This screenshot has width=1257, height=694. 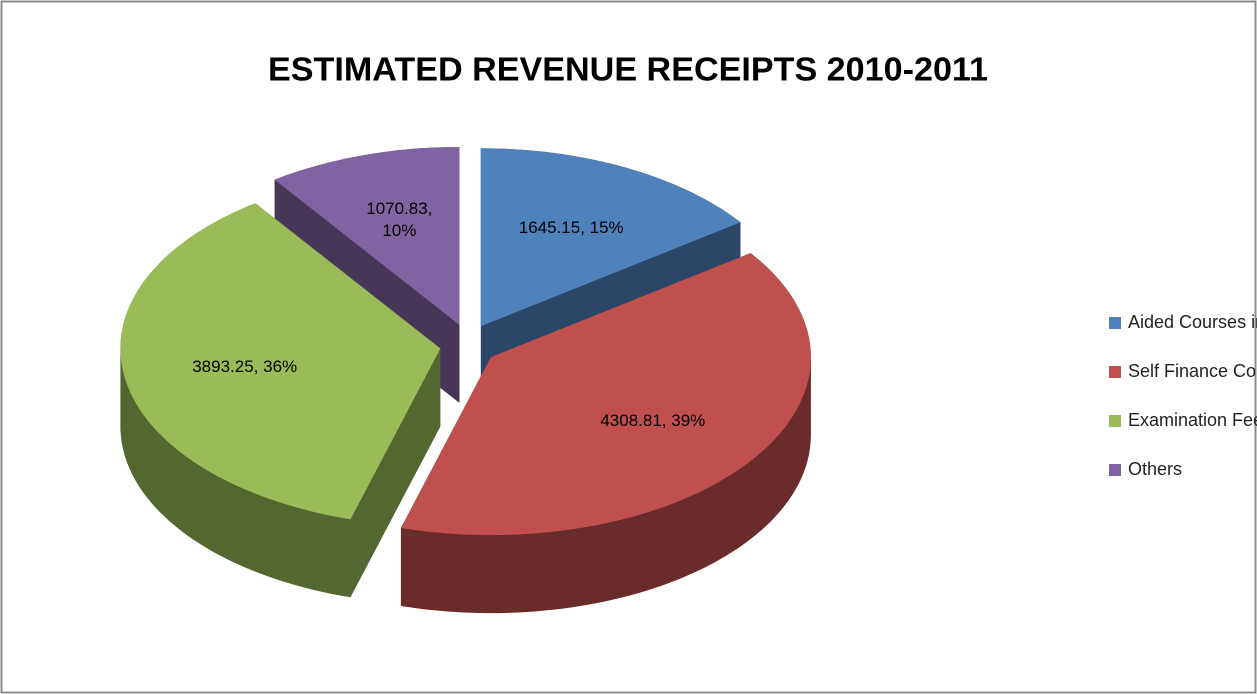 What do you see at coordinates (628, 69) in the screenshot?
I see `chart-title: ESTIMATED REVENUE RECEIPTS 2010-2011` at bounding box center [628, 69].